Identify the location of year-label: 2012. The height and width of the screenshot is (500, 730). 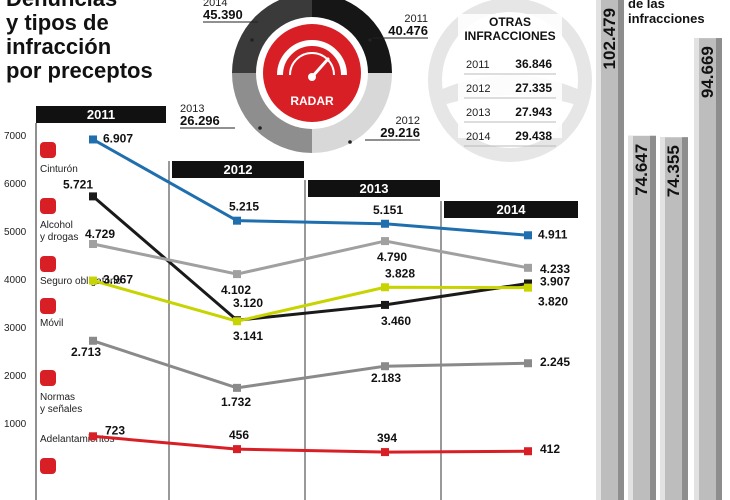
(238, 169).